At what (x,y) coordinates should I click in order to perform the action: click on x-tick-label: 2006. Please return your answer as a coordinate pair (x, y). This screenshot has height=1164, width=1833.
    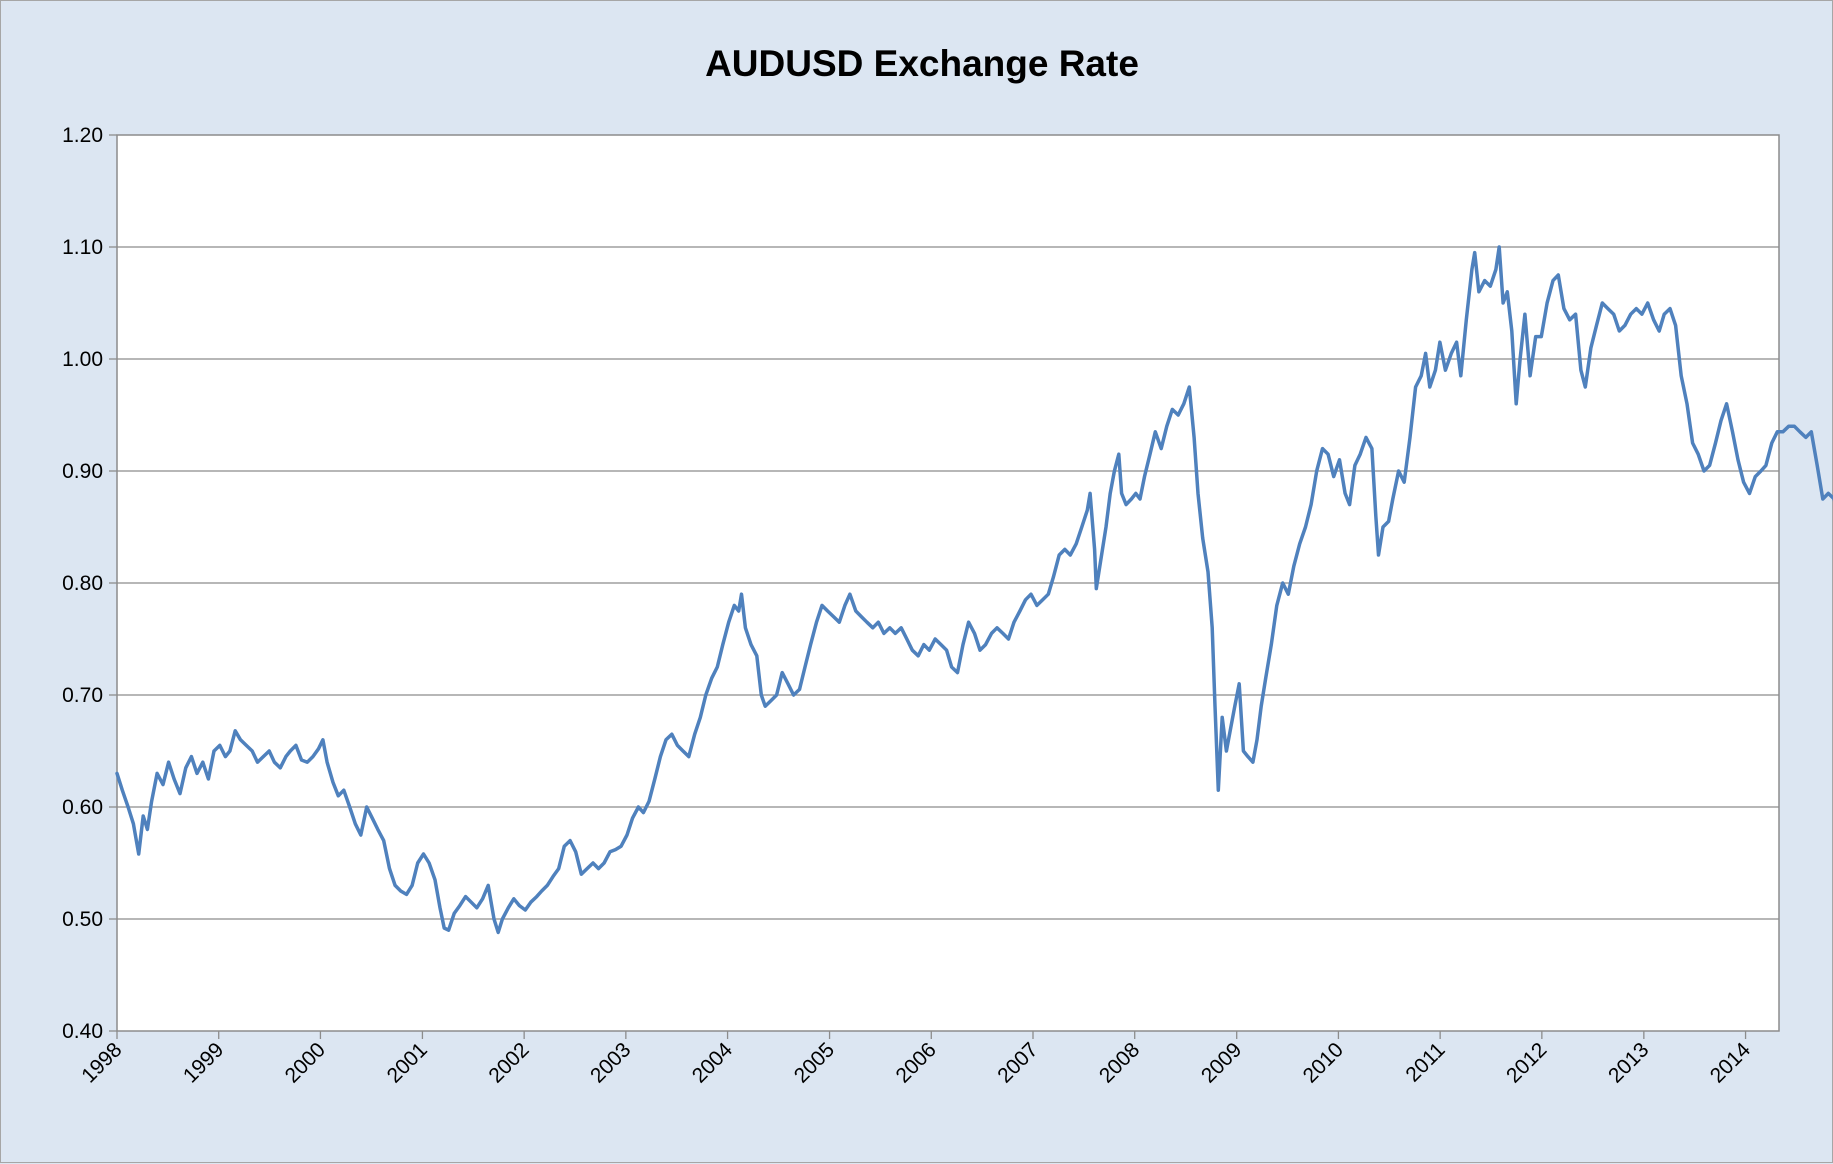
    Looking at the image, I should click on (916, 1062).